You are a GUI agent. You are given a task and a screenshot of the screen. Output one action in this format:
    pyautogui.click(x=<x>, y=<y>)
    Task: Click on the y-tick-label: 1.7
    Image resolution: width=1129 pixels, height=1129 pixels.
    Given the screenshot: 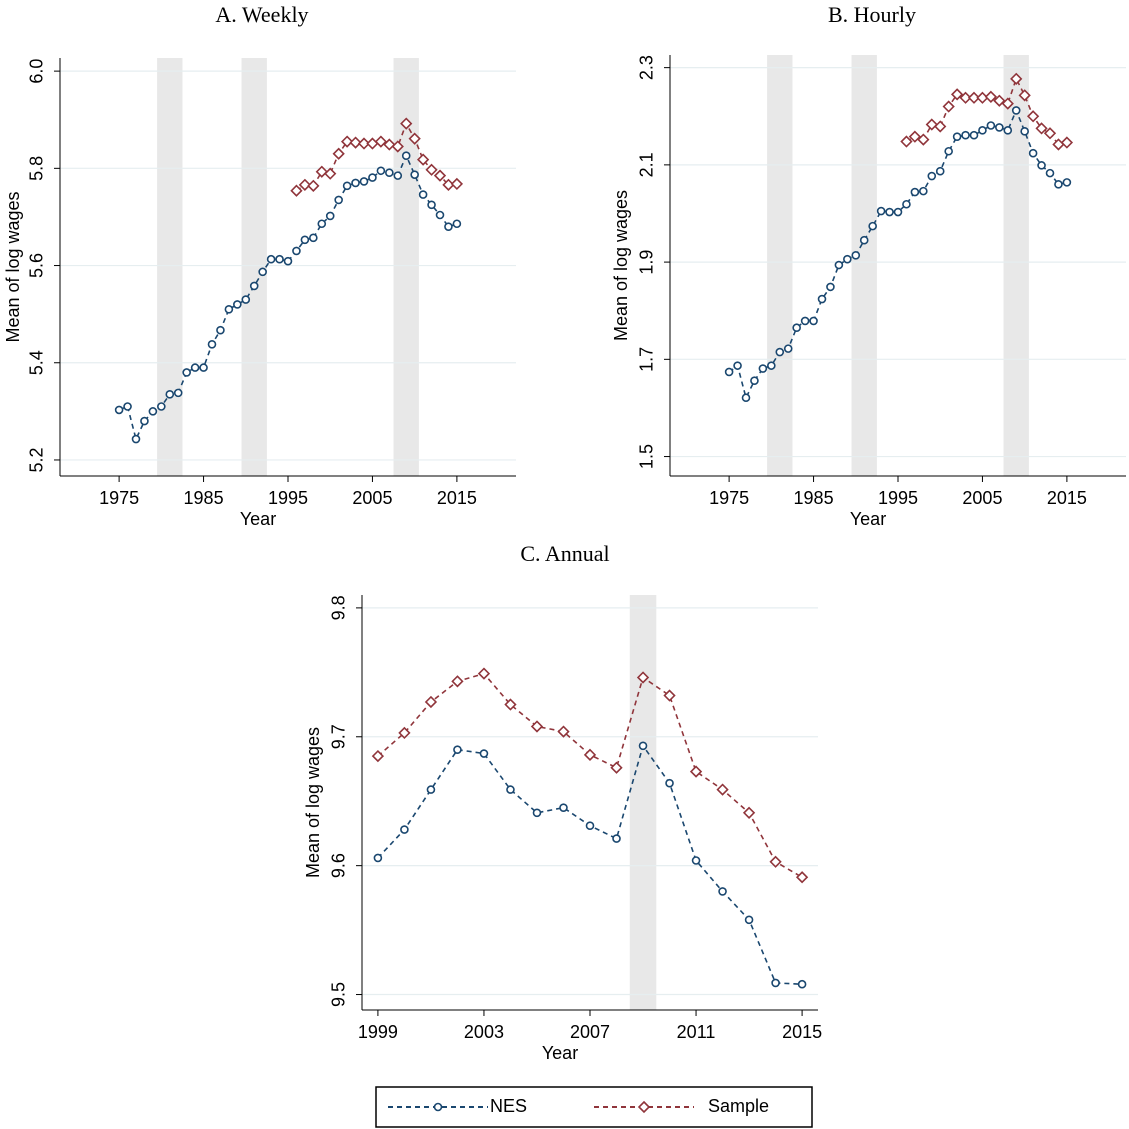 What is the action you would take?
    pyautogui.click(x=647, y=359)
    